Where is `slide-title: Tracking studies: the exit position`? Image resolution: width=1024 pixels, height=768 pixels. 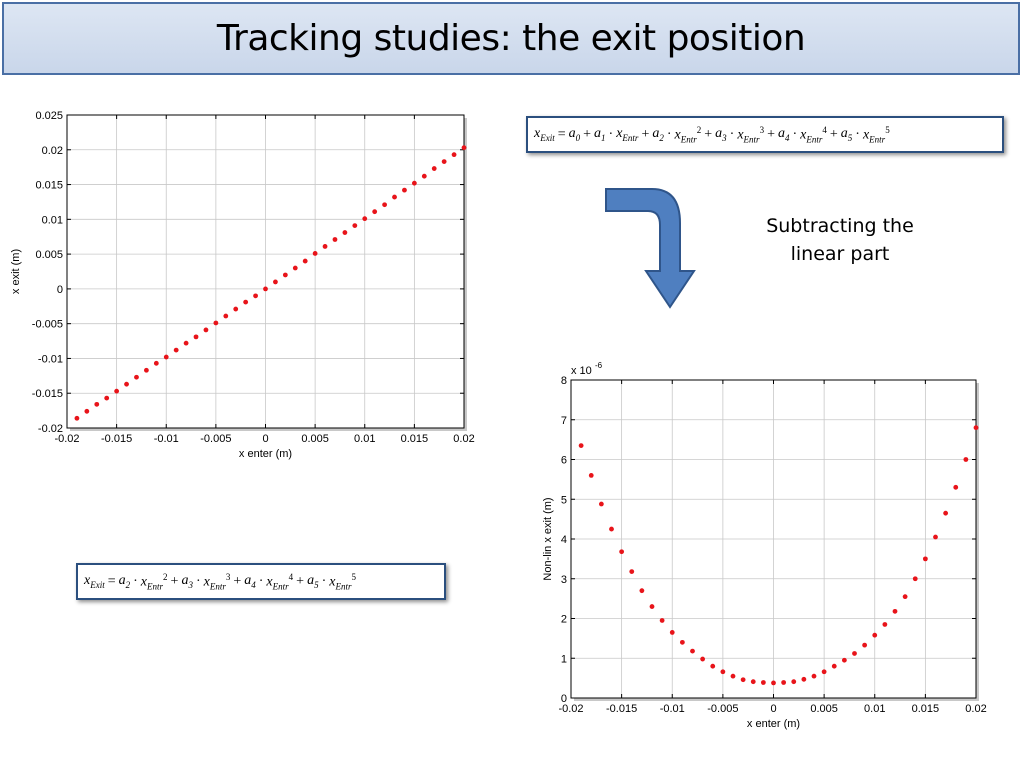
slide-title: Tracking studies: the exit position is located at coordinates (511, 38).